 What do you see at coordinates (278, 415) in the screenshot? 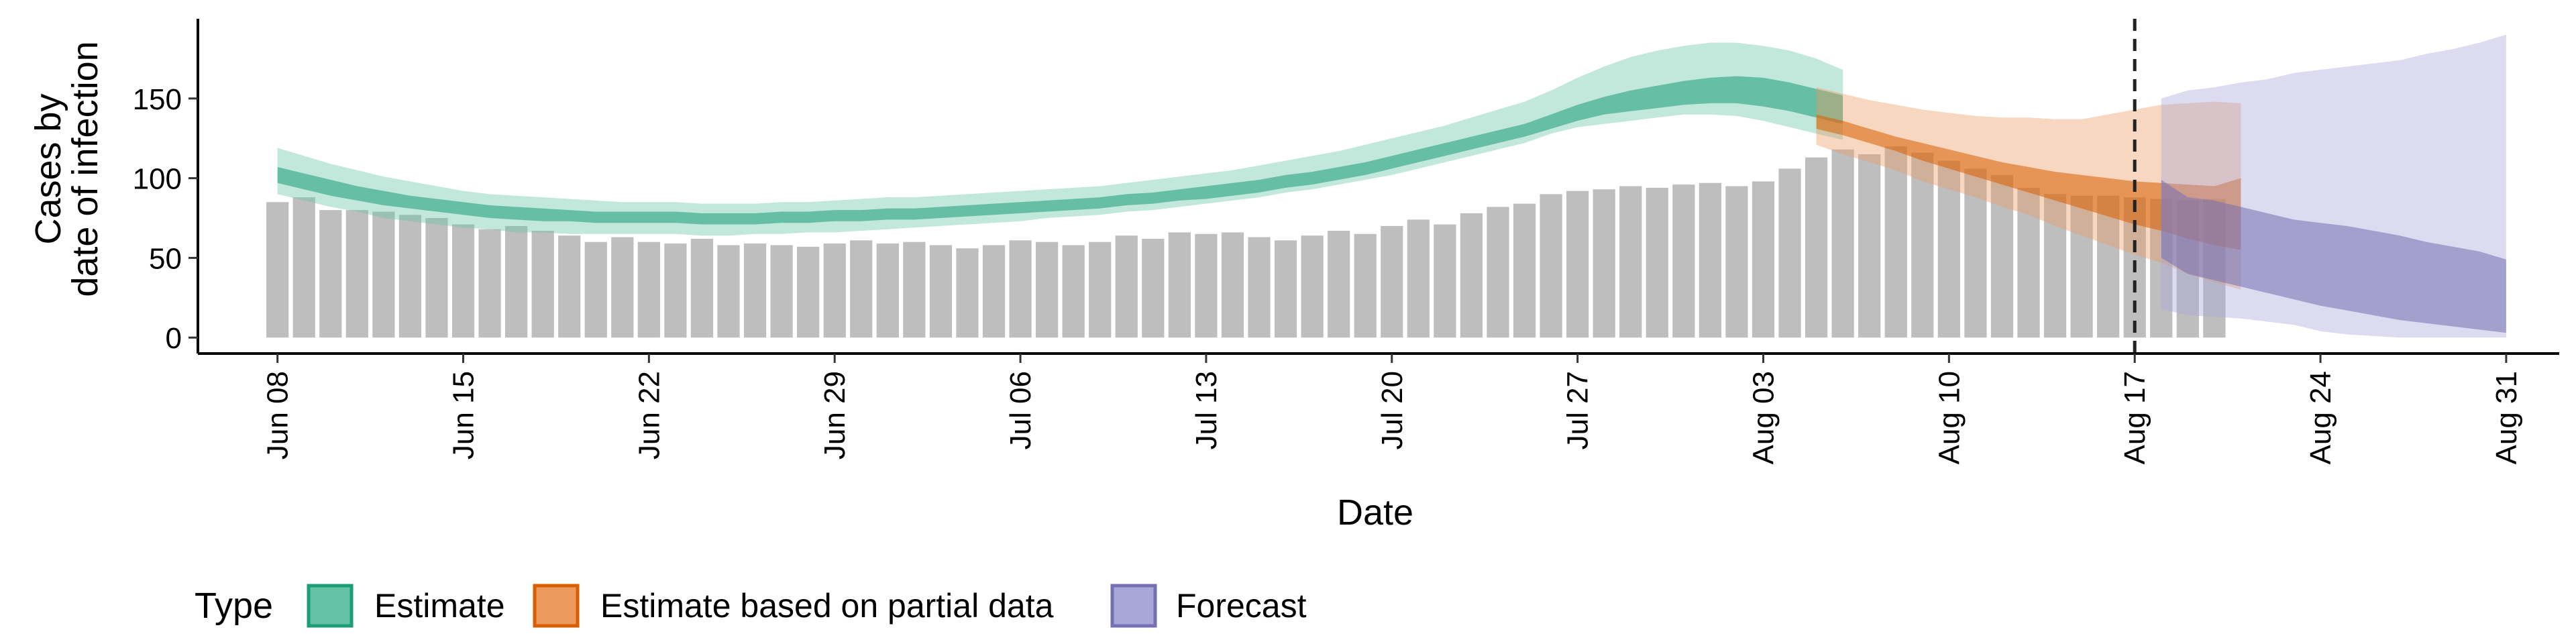
I see `x-tick-label: Jun 08` at bounding box center [278, 415].